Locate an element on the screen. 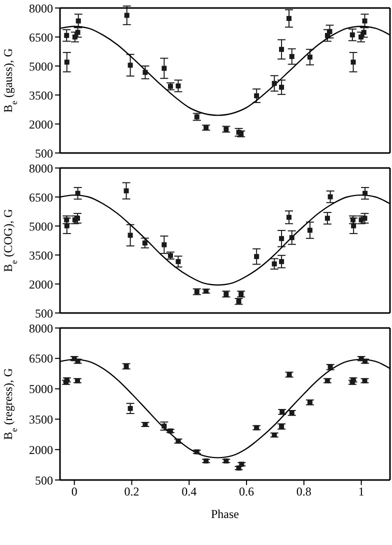 This screenshot has height=545, width=392. x-tick-label: 0.8 is located at coordinates (304, 491).